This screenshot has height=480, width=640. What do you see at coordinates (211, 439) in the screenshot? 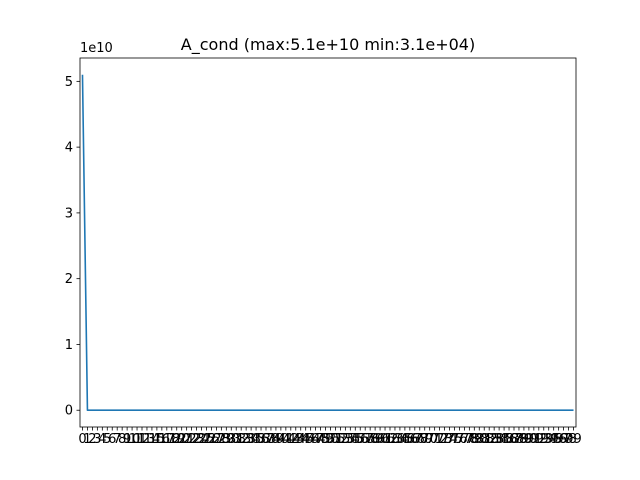
I see `x-tick-label: 26` at bounding box center [211, 439].